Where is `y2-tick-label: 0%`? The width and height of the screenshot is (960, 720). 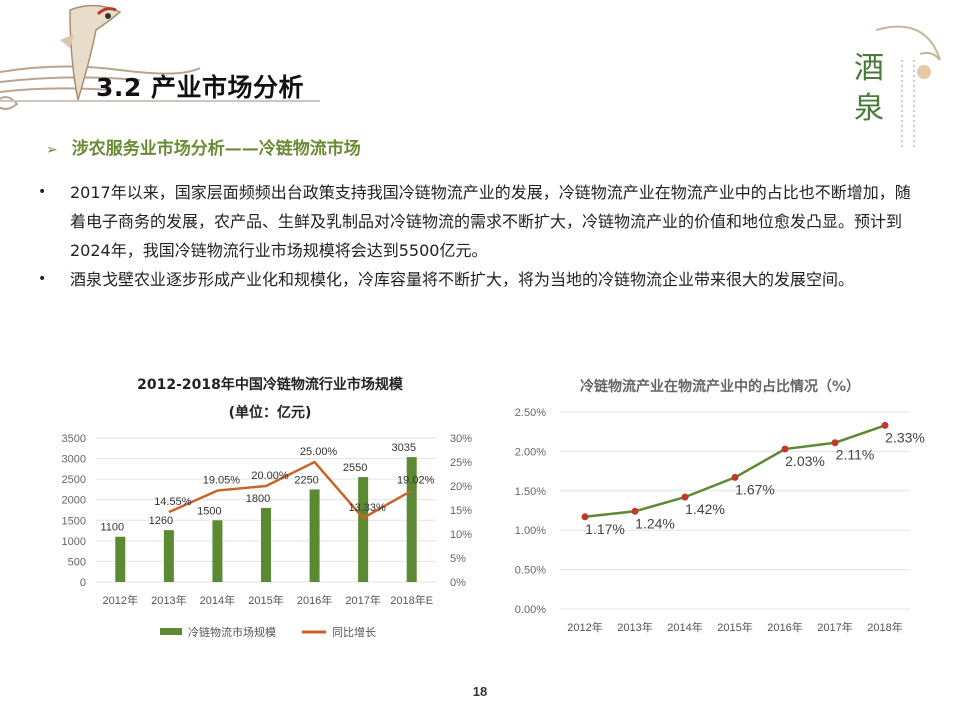 y2-tick-label: 0% is located at coordinates (458, 583).